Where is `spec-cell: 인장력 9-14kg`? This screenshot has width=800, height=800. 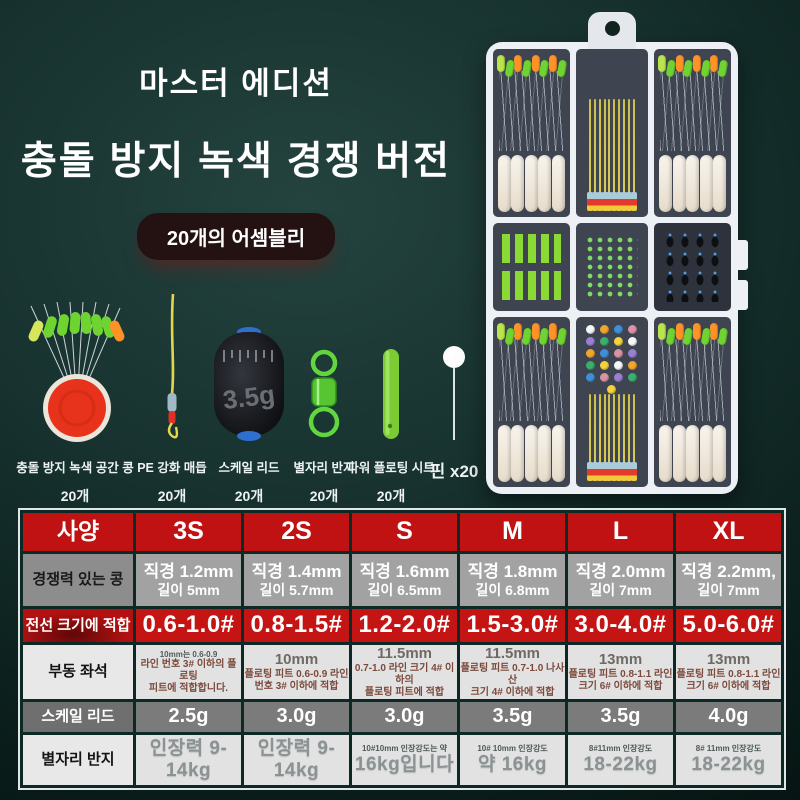 spec-cell: 인장력 9-14kg is located at coordinates (188, 760).